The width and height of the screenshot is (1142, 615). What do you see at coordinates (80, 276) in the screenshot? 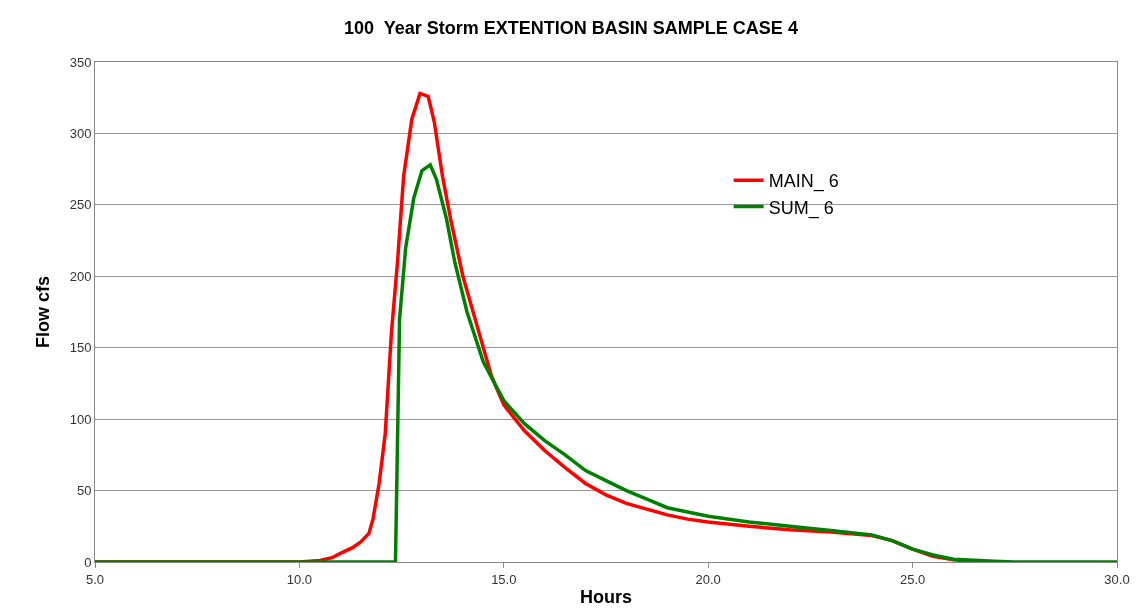
I see `y-tick-label: 200` at bounding box center [80, 276].